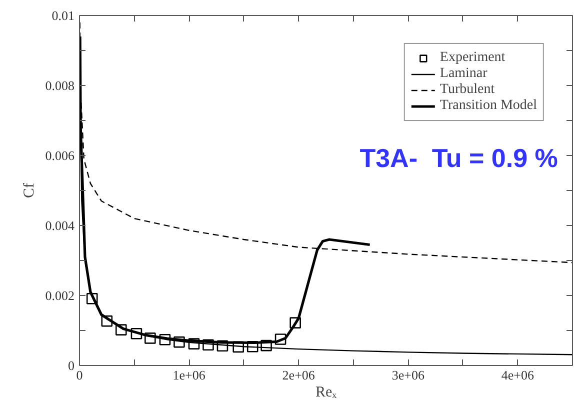  What do you see at coordinates (299, 375) in the screenshot?
I see `x-tick-label: 2e+06` at bounding box center [299, 375].